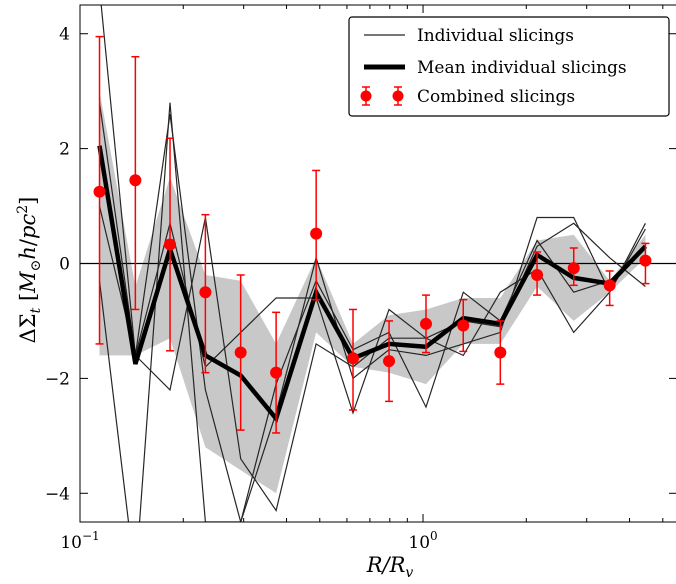  Describe the element at coordinates (495, 36) in the screenshot. I see `legend-label: Individual slicings` at that location.